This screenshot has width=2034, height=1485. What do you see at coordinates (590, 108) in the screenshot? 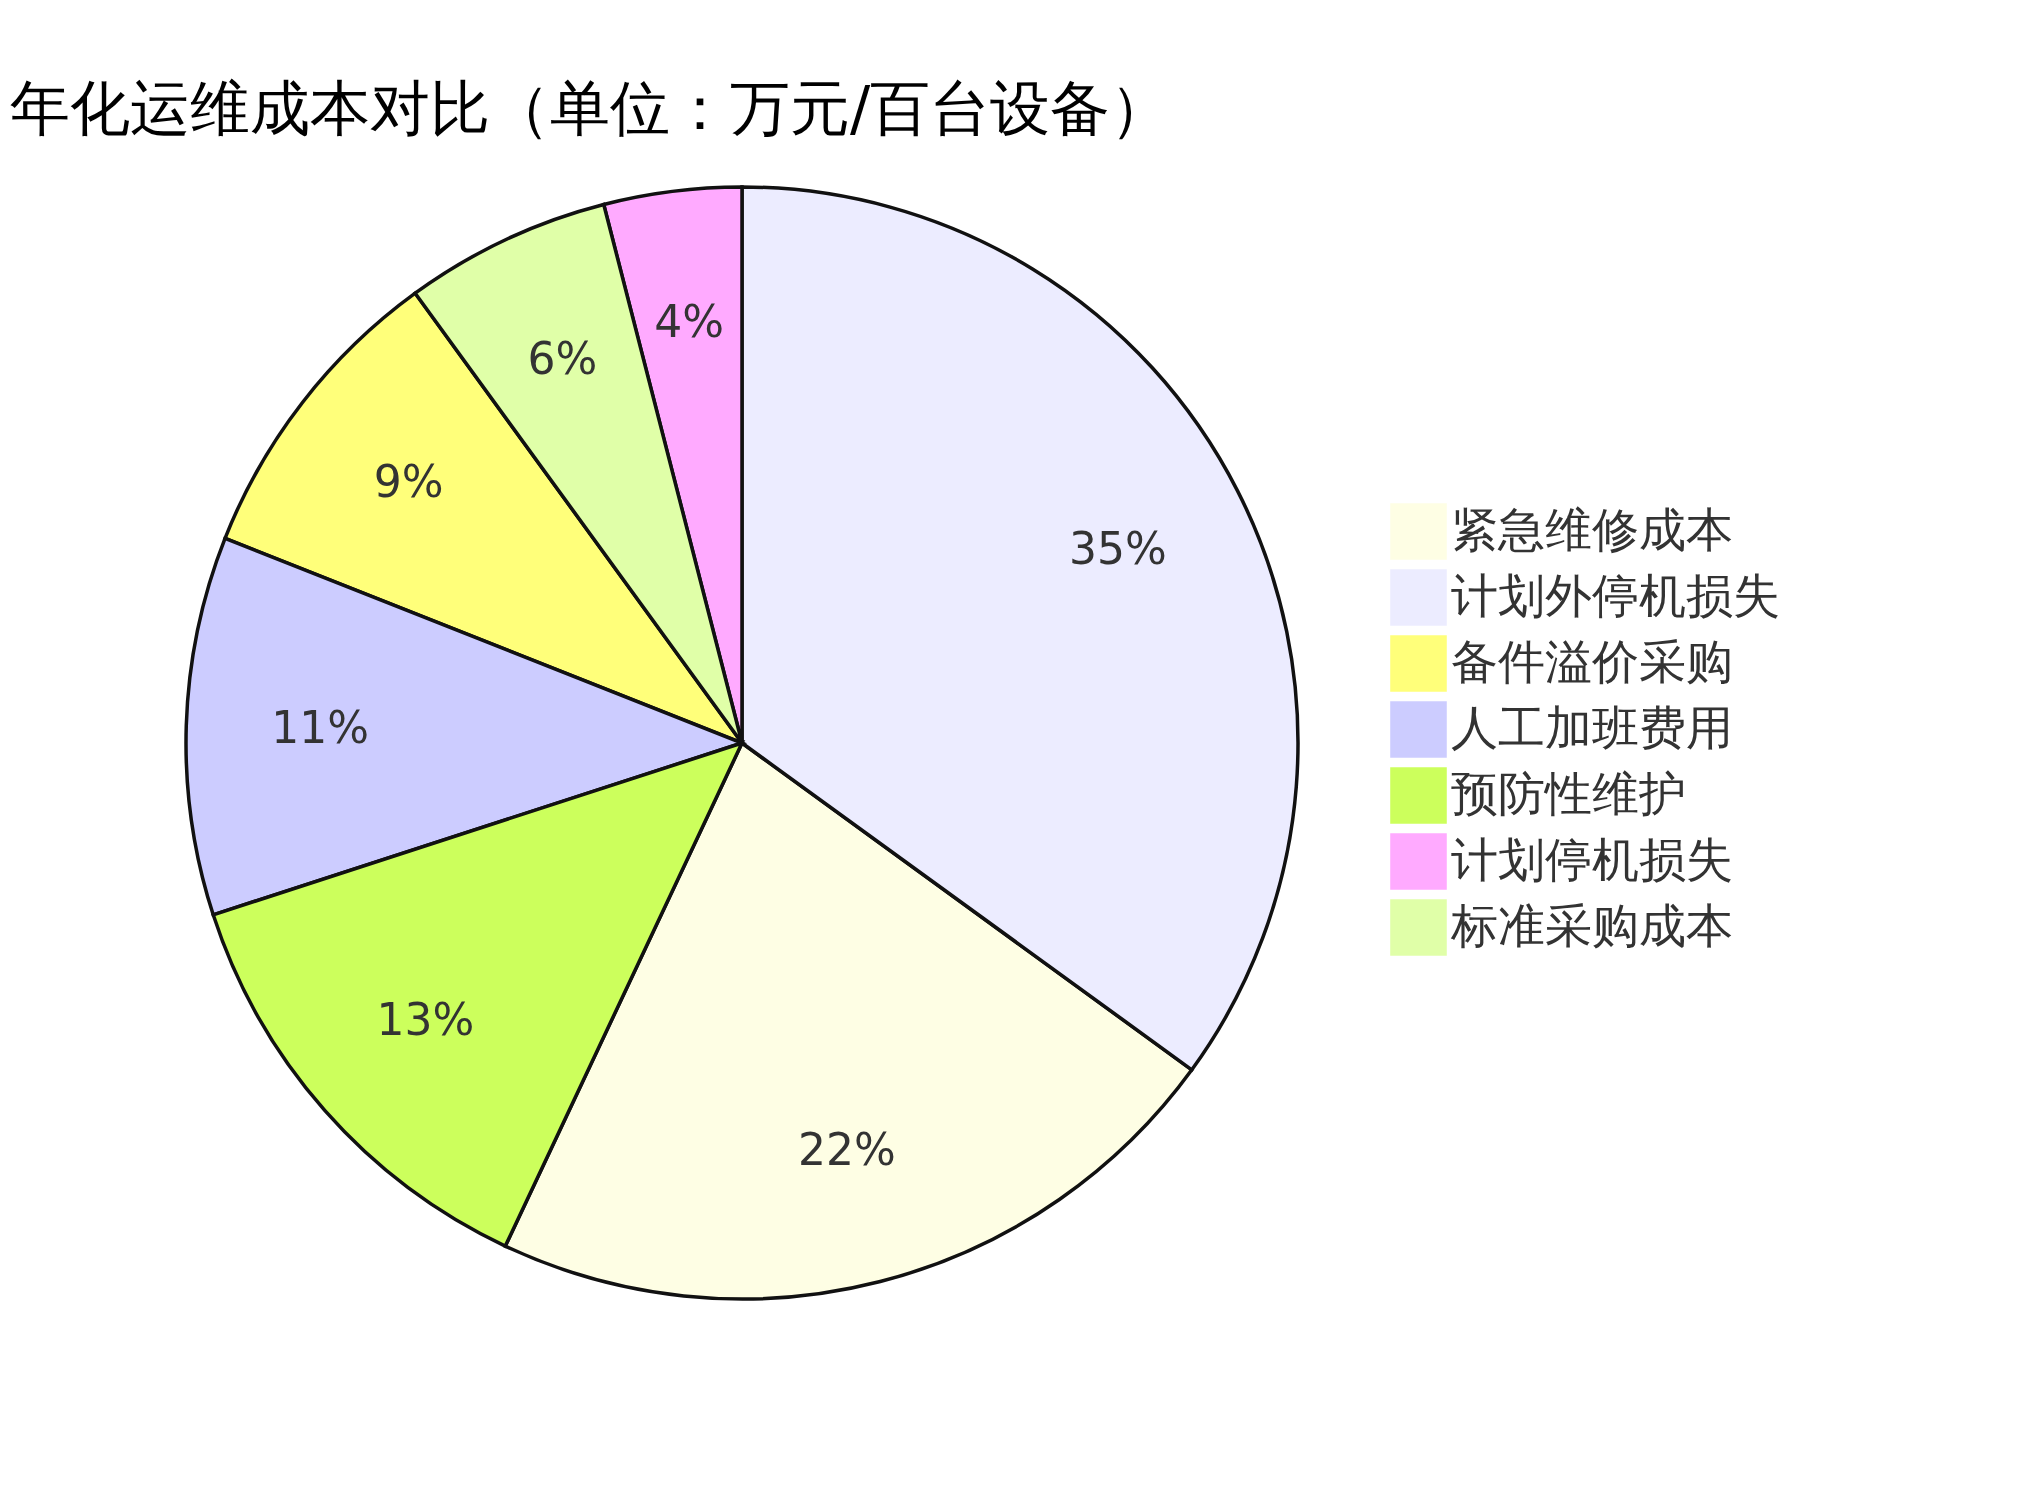
I see `chart-title: 年化运维成本对比（单位：万元/百台设备）` at bounding box center [590, 108].